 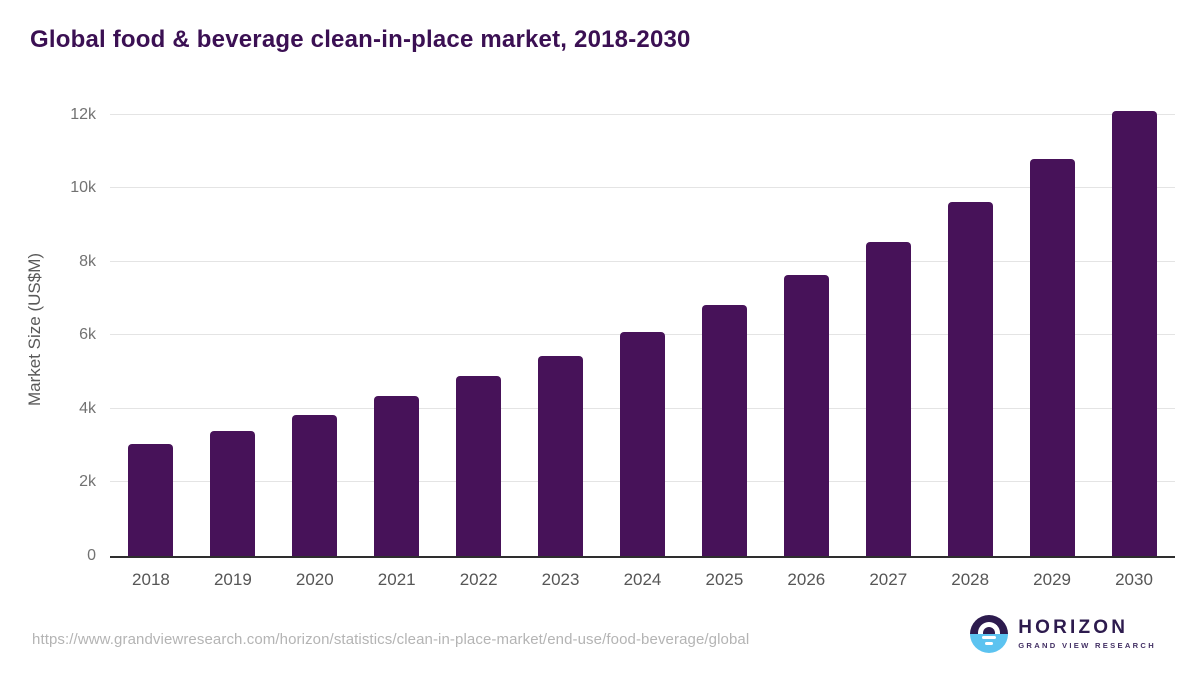 What do you see at coordinates (91, 555) in the screenshot?
I see `y-tick-label: 0` at bounding box center [91, 555].